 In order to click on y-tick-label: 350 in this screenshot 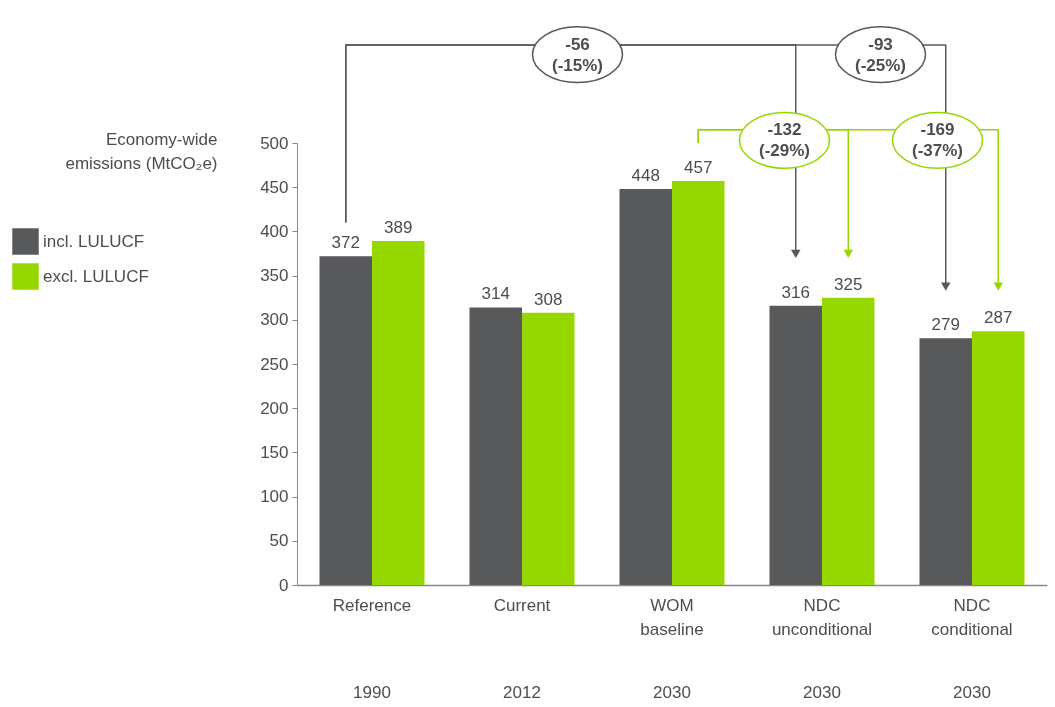, I will do `click(274, 276)`.